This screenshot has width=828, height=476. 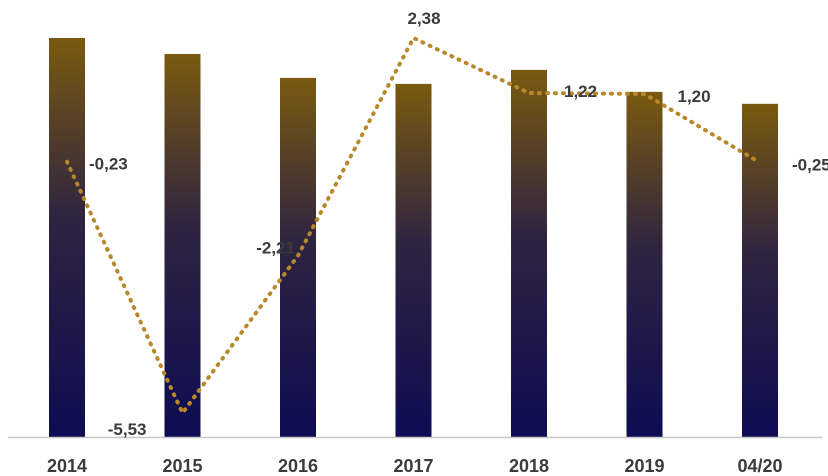 I want to click on x-tick-label: 2018, so click(x=529, y=466).